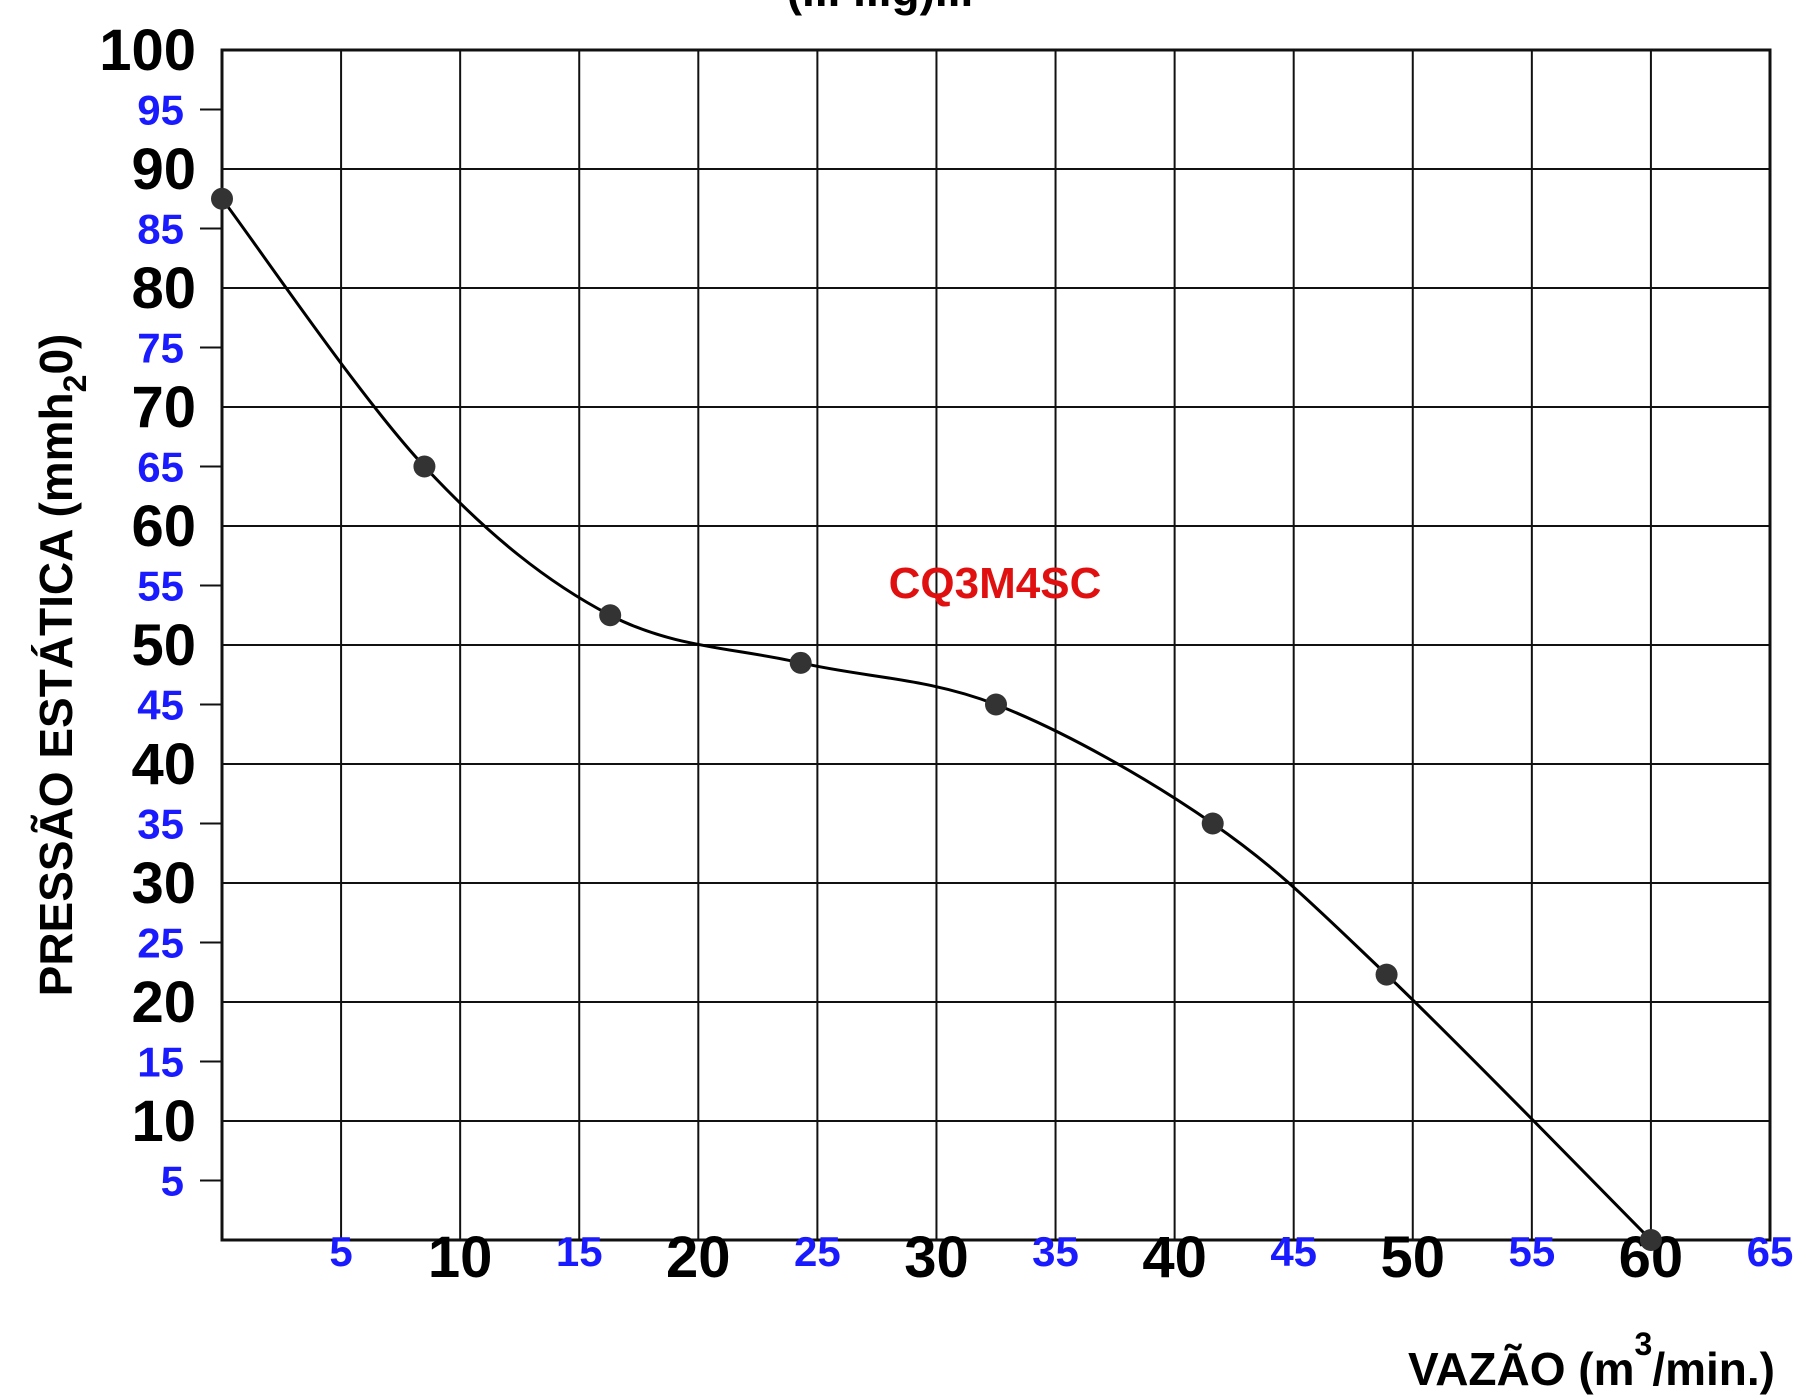  What do you see at coordinates (1770, 1251) in the screenshot?
I see `x-minor-tick-label: 65` at bounding box center [1770, 1251].